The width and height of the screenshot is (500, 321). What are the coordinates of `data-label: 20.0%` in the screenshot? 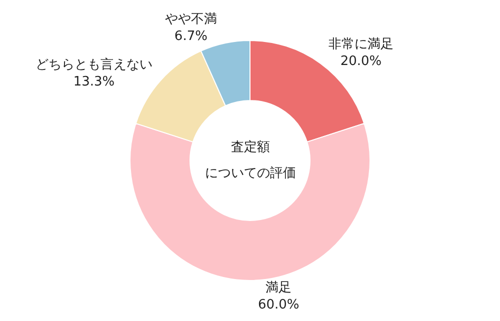 It's located at (361, 61).